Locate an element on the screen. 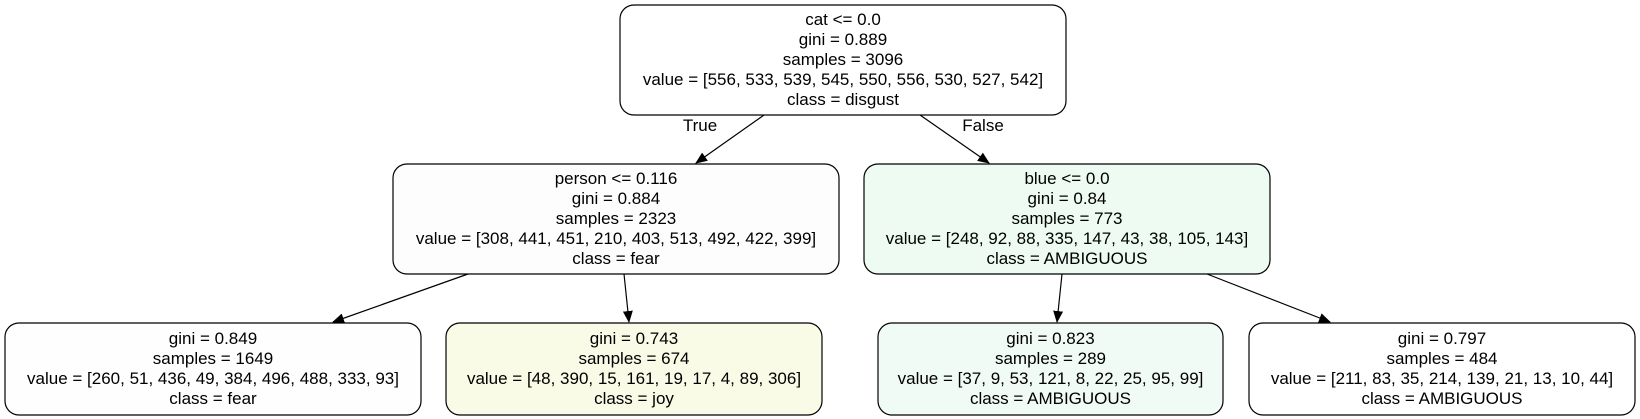  edge-right-to-right-right is located at coordinates (1268, 298).